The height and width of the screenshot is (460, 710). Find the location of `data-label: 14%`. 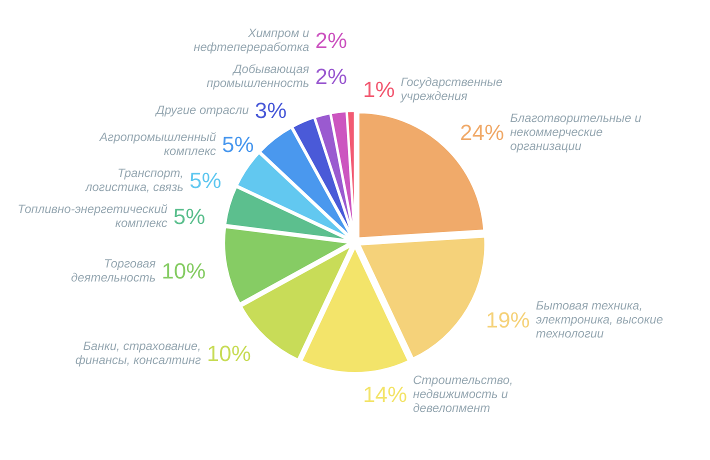

data-label: 14% is located at coordinates (385, 394).